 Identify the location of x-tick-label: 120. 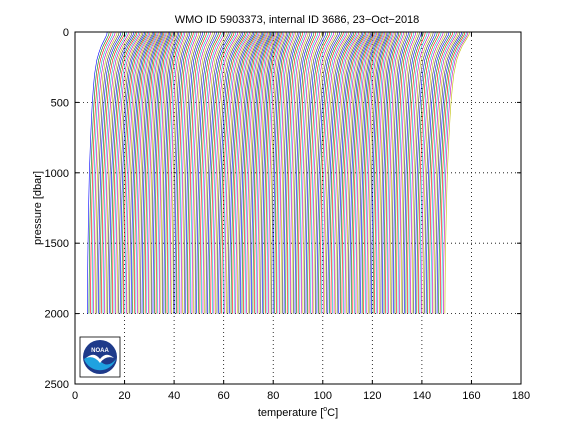
(372, 396).